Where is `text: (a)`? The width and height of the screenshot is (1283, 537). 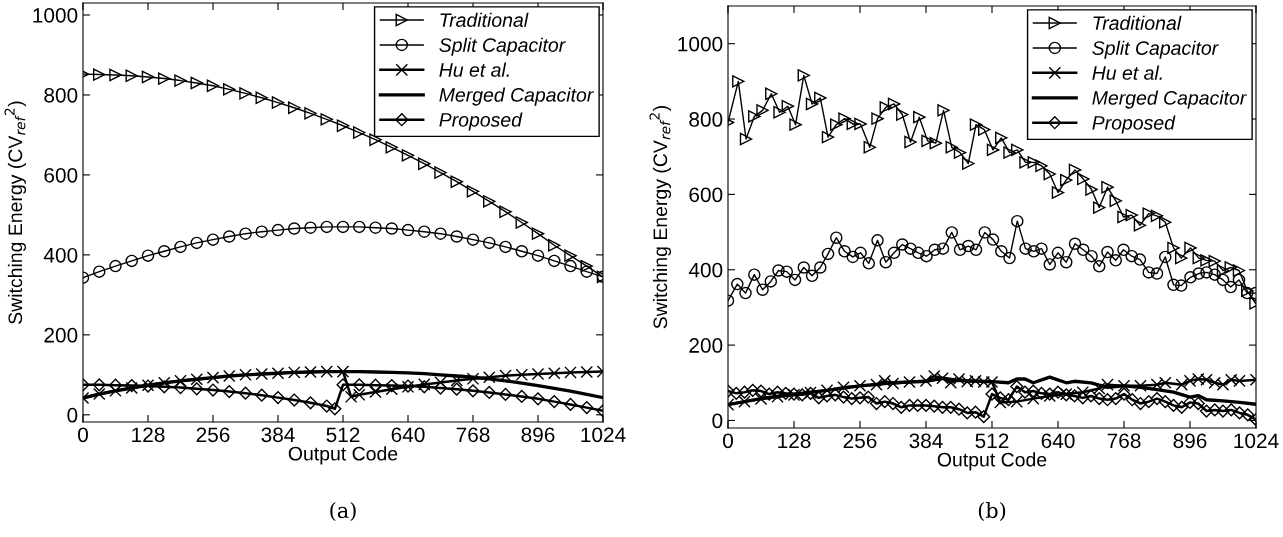 text: (a) is located at coordinates (343, 512).